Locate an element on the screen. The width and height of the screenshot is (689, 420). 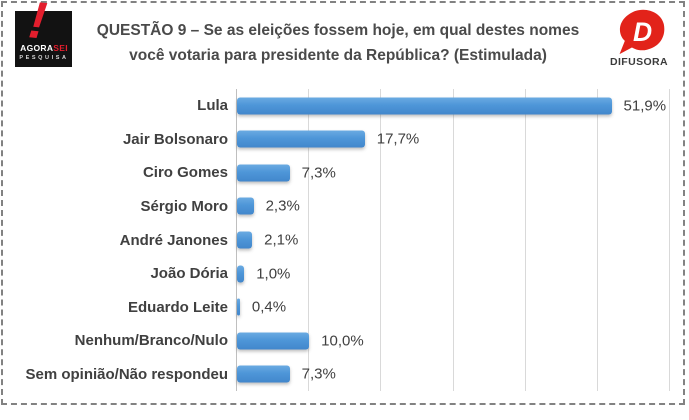
category-label: Sem opinião/Não respondeu is located at coordinates (126, 374).